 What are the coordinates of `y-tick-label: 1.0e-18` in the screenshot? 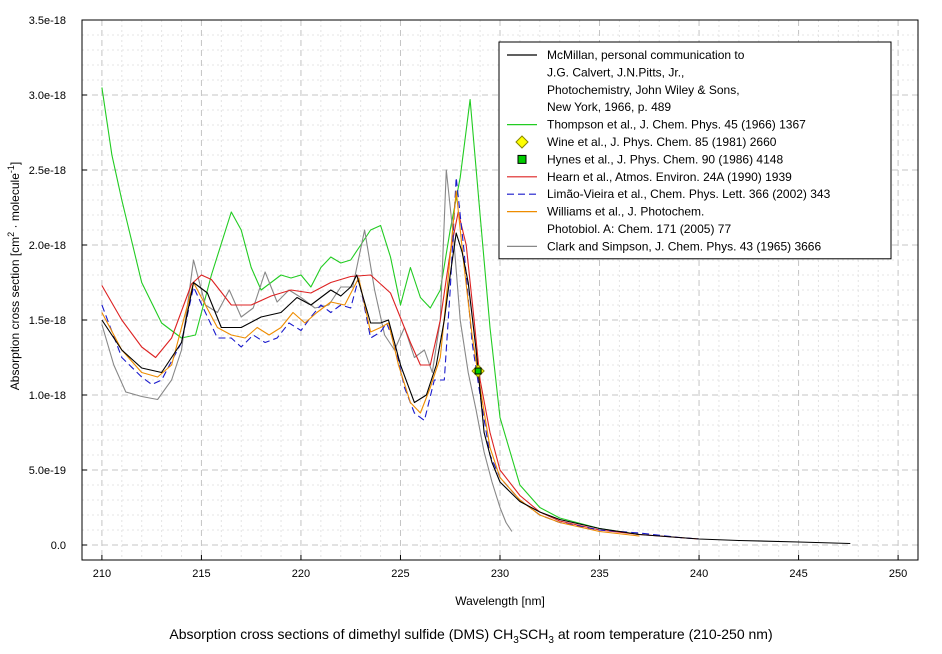 It's located at (47, 396).